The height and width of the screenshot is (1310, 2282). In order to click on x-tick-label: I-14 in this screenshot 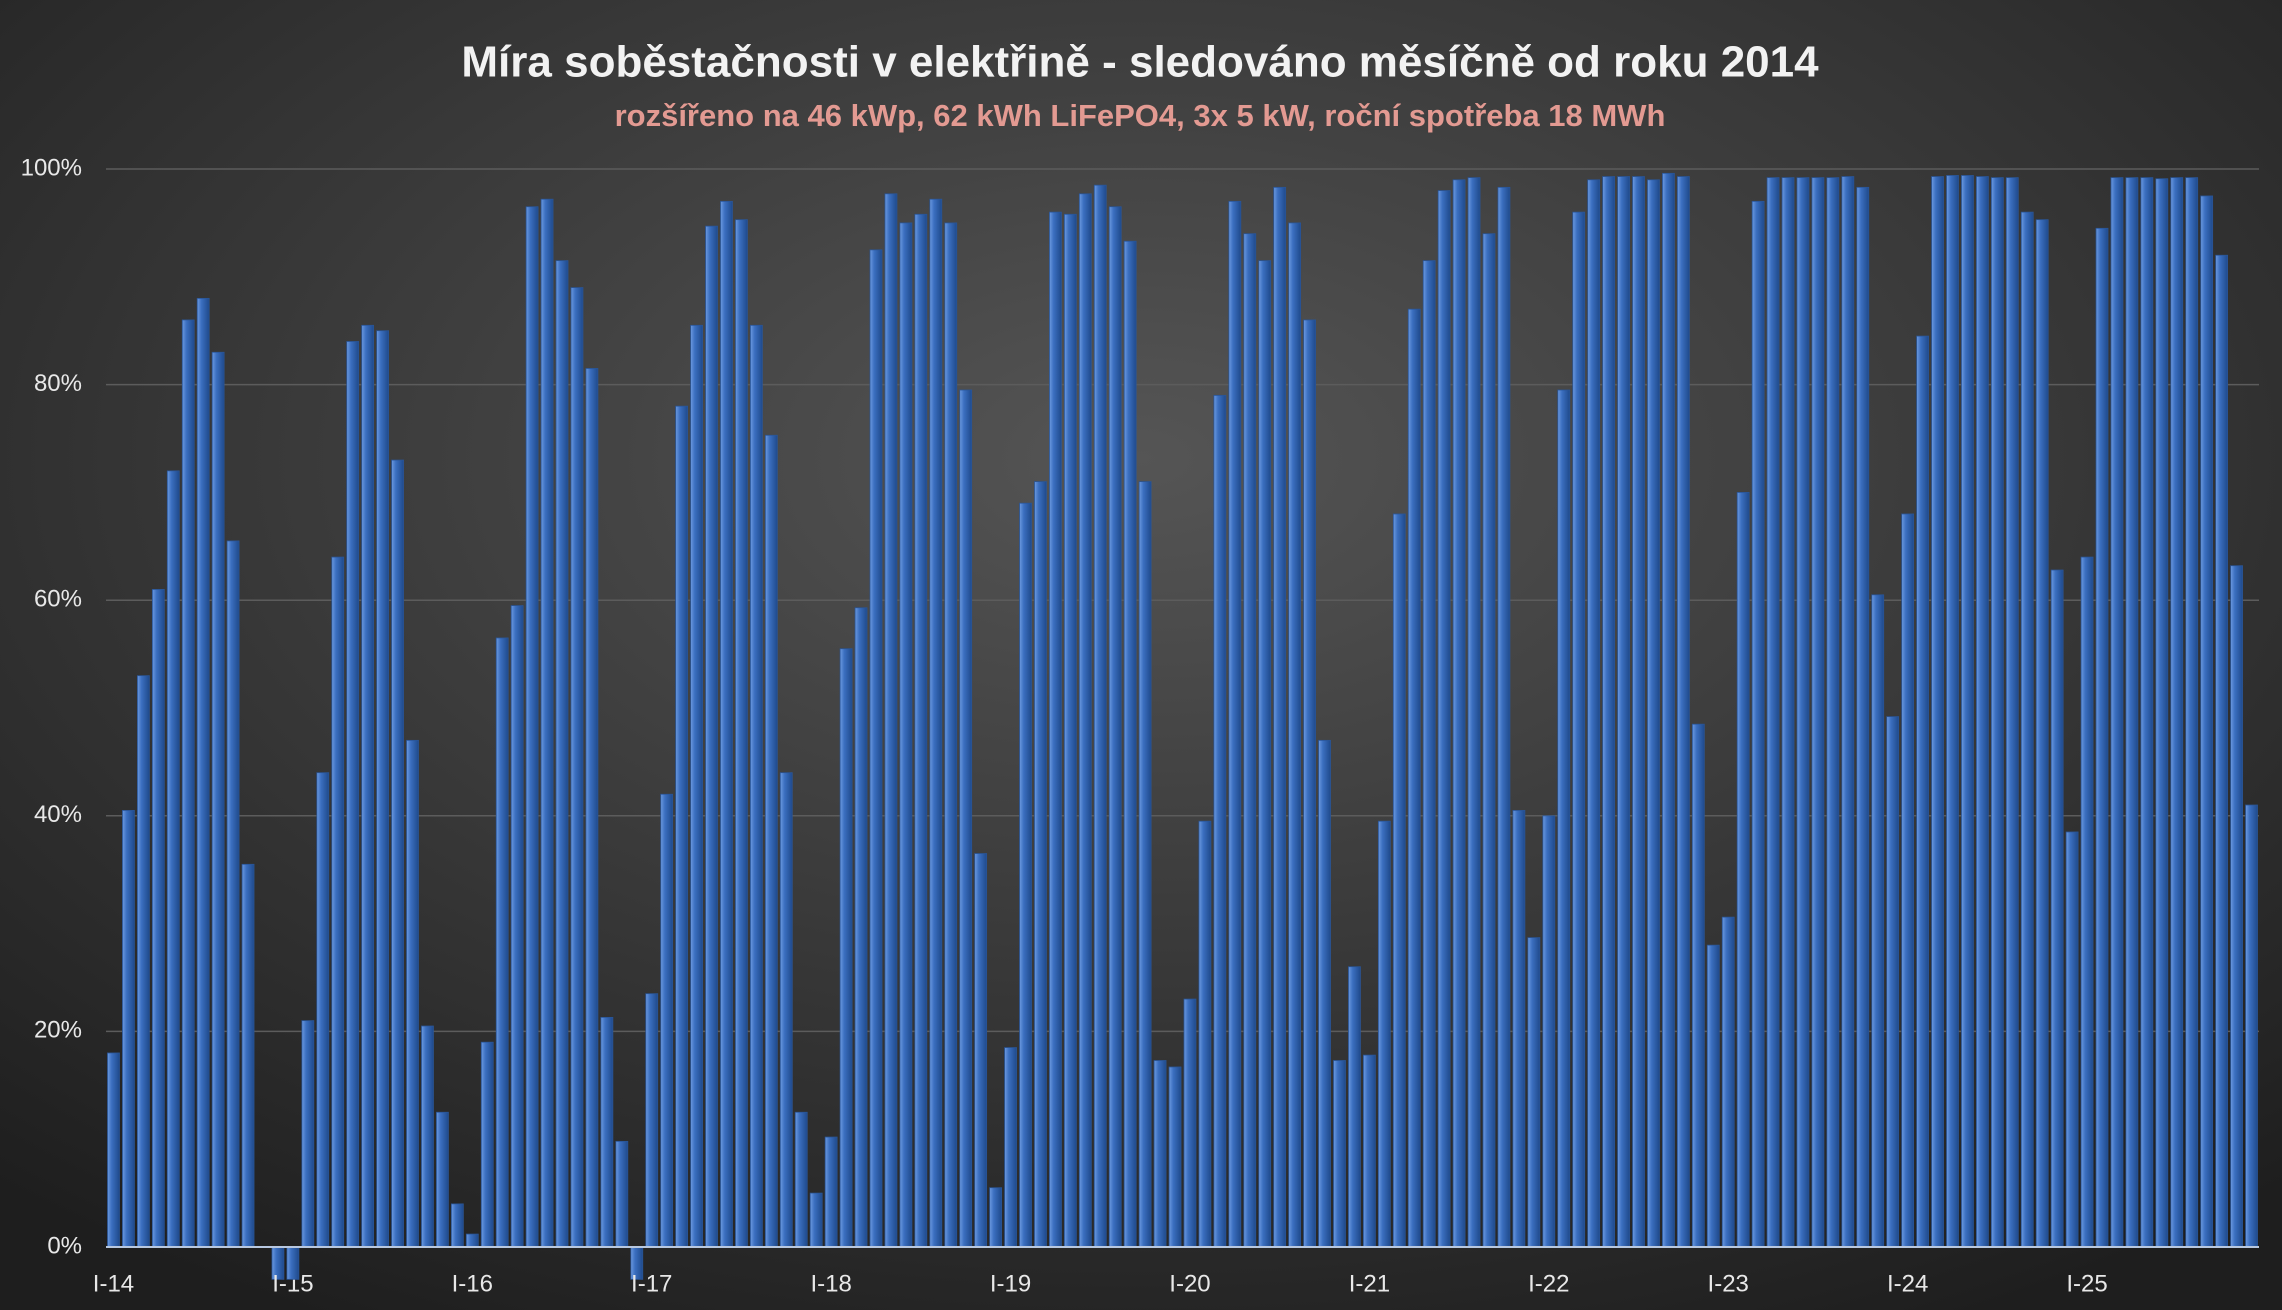, I will do `click(113, 1283)`.